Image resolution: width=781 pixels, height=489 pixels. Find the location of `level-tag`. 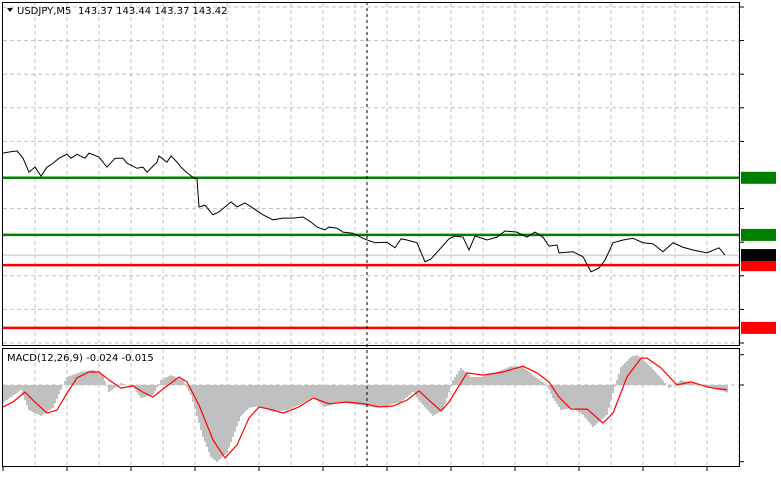

level-tag is located at coordinates (758, 177).